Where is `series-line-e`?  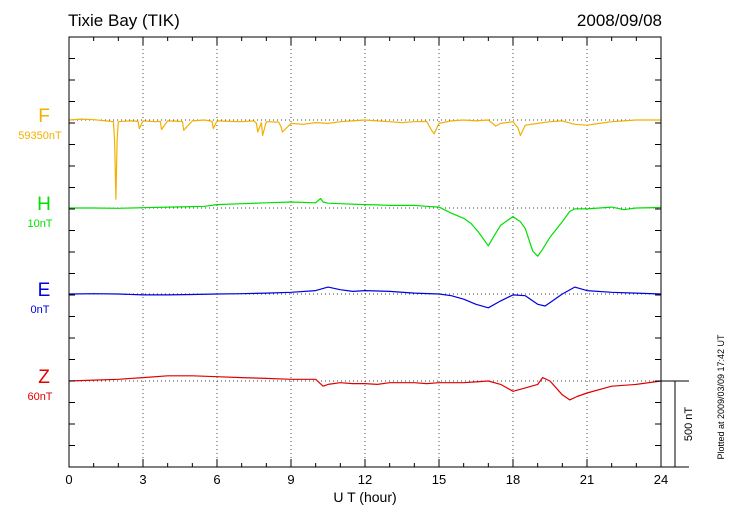 series-line-e is located at coordinates (365, 297).